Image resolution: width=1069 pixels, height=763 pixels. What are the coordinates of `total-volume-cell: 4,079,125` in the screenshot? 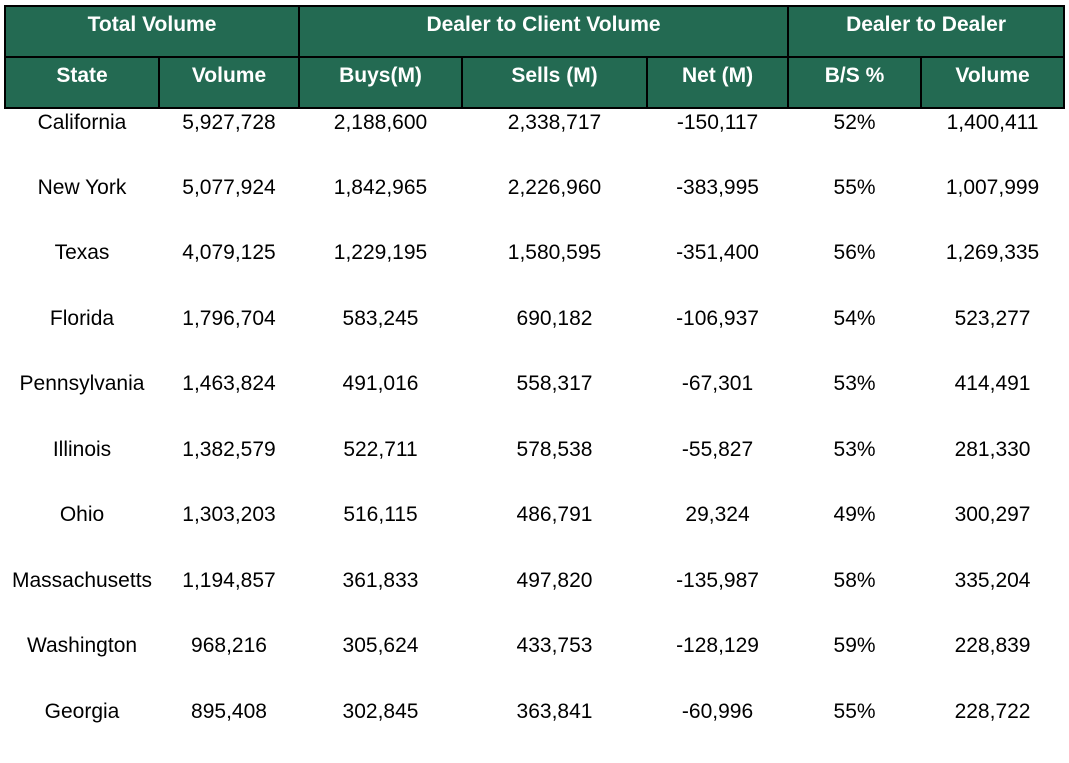 It's located at (229, 272).